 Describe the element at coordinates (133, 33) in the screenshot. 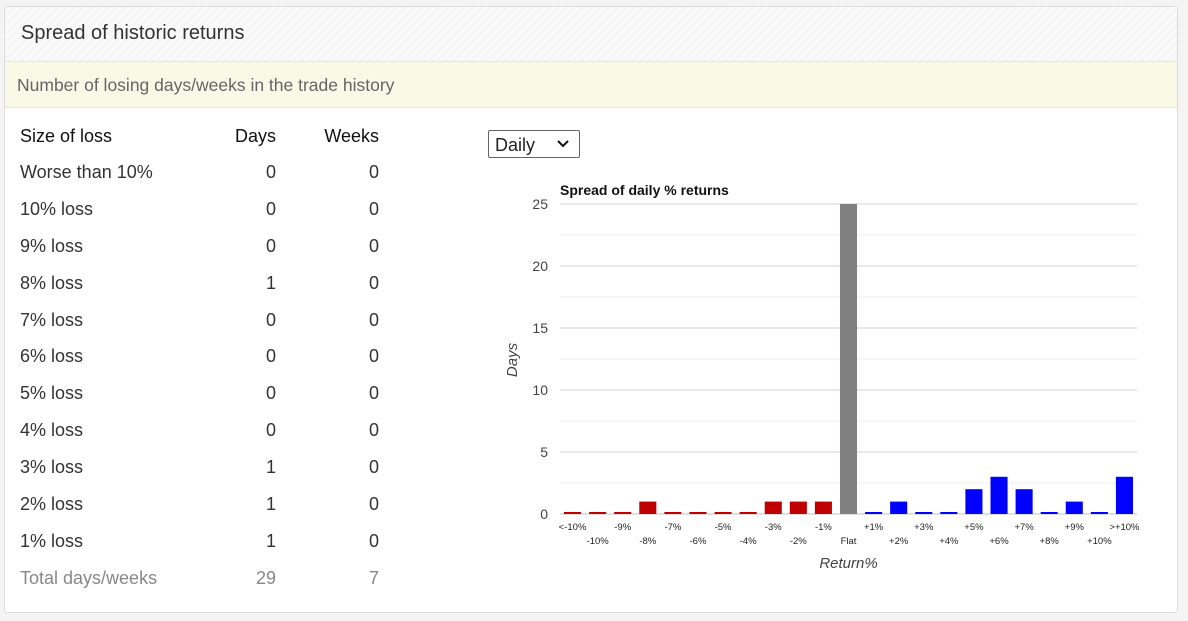

I see `panel-title: Spread of historic returns` at that location.